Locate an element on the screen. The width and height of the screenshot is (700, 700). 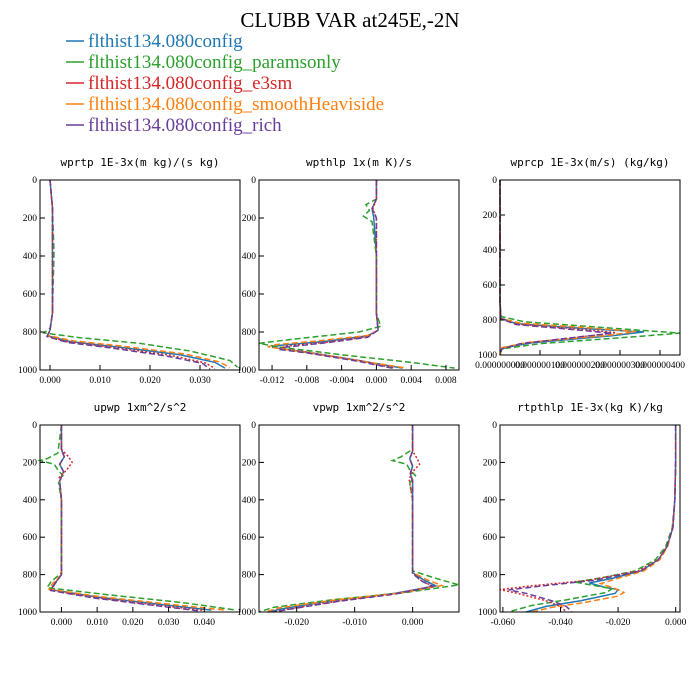
x-tick-label: -0.010 is located at coordinates (354, 623).